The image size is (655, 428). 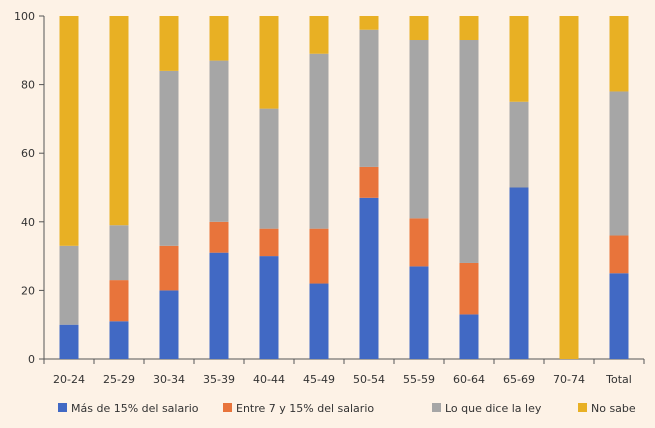 What do you see at coordinates (219, 379) in the screenshot?
I see `x-tick-label: 35-39` at bounding box center [219, 379].